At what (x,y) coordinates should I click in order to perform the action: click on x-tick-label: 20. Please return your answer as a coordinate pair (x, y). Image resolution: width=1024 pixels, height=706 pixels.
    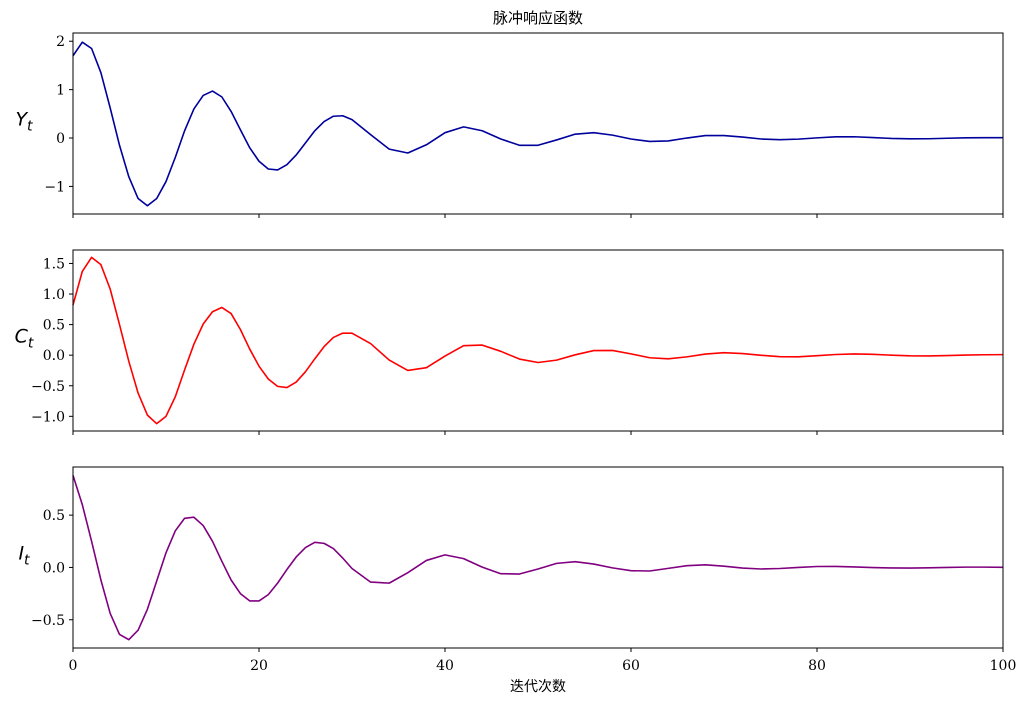
    Looking at the image, I should click on (259, 666).